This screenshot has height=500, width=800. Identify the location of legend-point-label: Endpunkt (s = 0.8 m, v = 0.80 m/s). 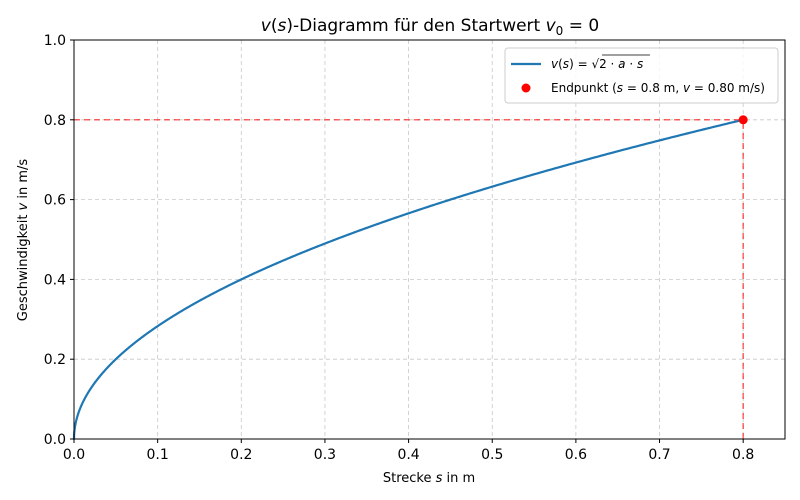
(658, 88).